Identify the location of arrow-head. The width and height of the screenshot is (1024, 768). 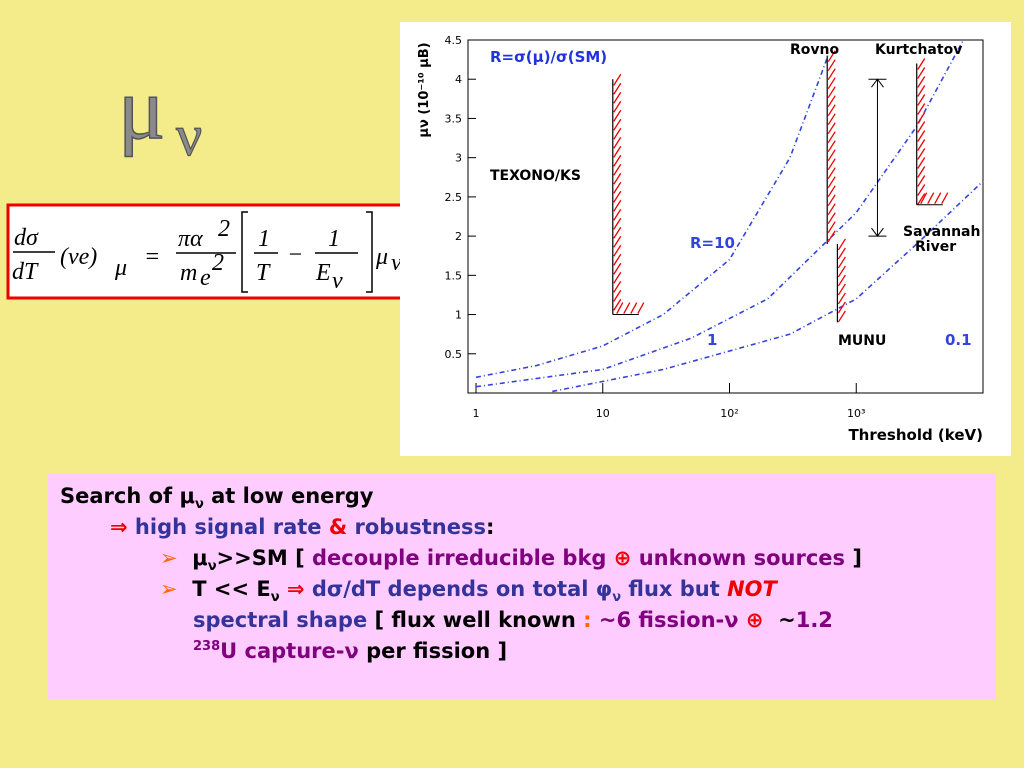
(877, 157).